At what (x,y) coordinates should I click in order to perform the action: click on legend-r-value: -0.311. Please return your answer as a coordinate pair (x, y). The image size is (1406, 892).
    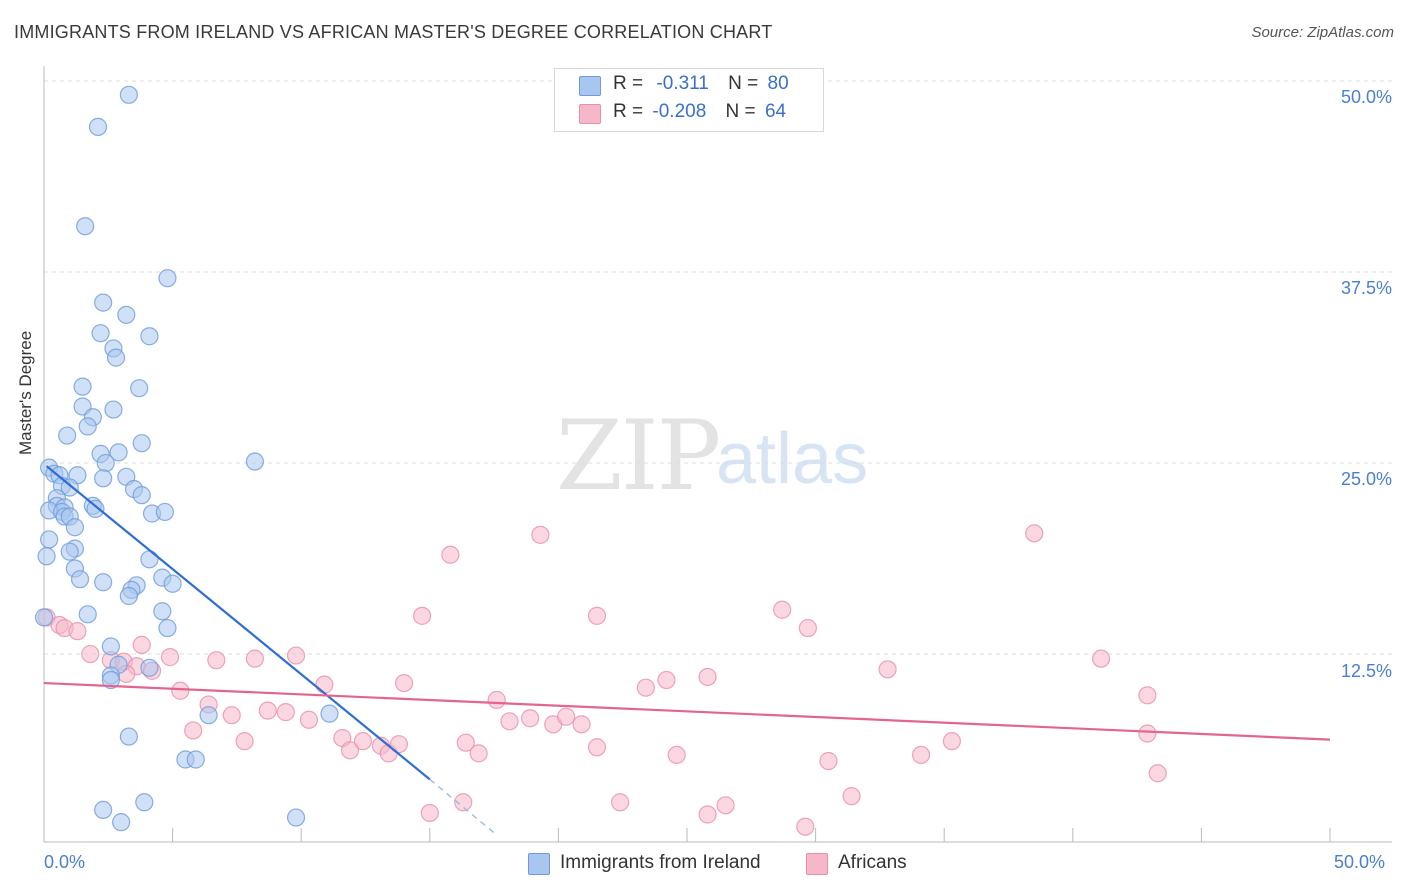
    Looking at the image, I should click on (682, 83).